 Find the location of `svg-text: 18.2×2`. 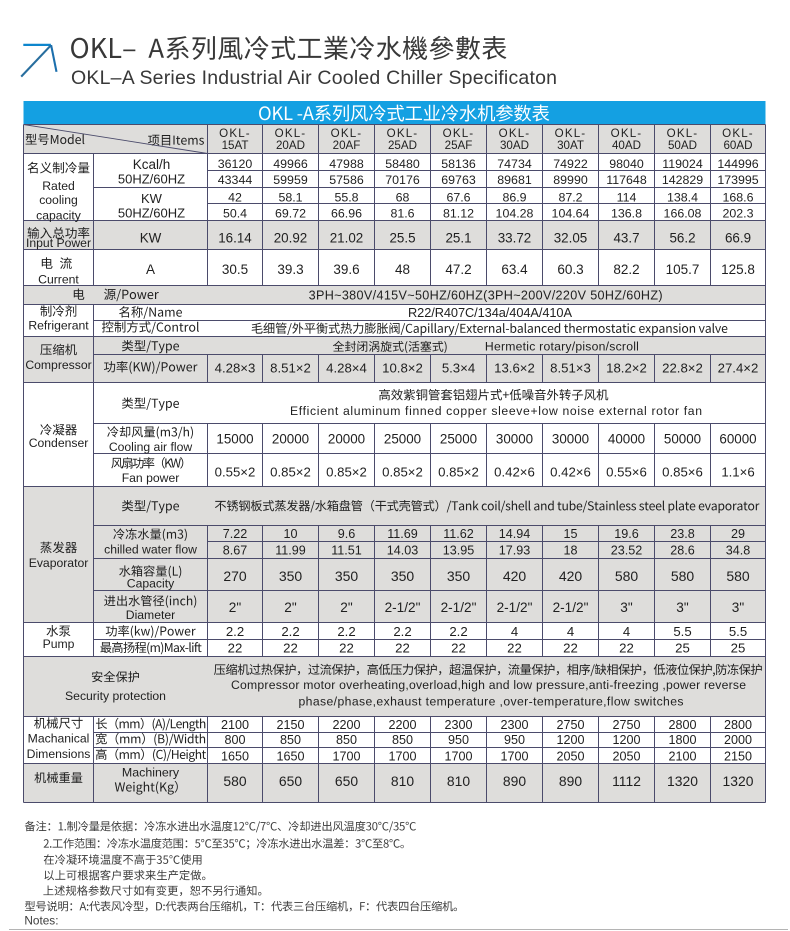

svg-text: 18.2×2 is located at coordinates (626, 367).